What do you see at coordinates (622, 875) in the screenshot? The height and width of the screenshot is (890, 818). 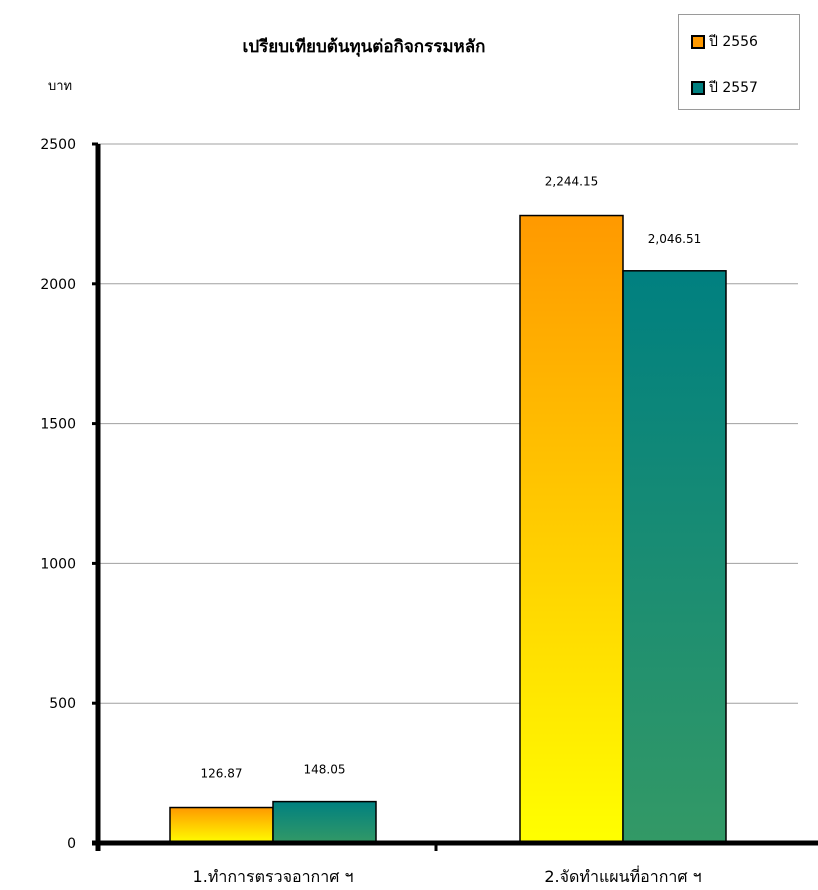 I see `x-tick-label: 2.จัดทำแผนที่อากาศ ฯ` at bounding box center [622, 875].